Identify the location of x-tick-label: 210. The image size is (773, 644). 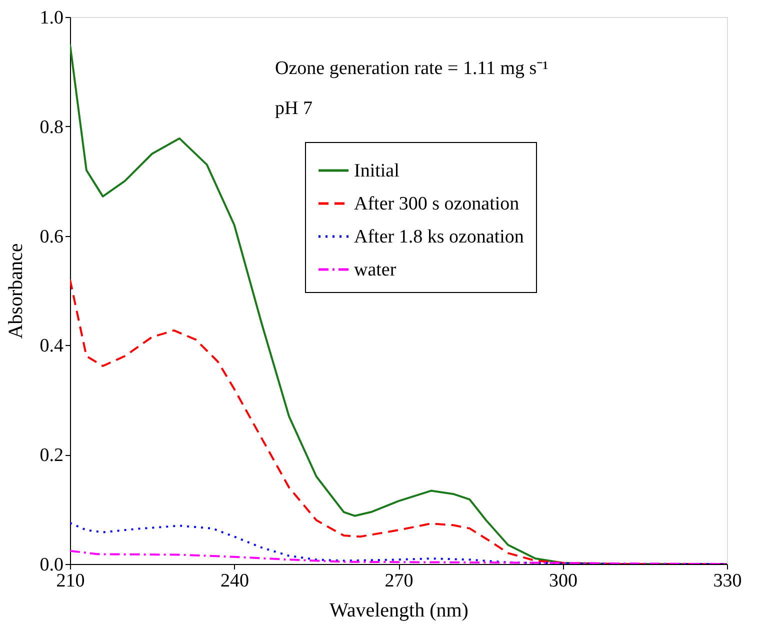
(70, 581).